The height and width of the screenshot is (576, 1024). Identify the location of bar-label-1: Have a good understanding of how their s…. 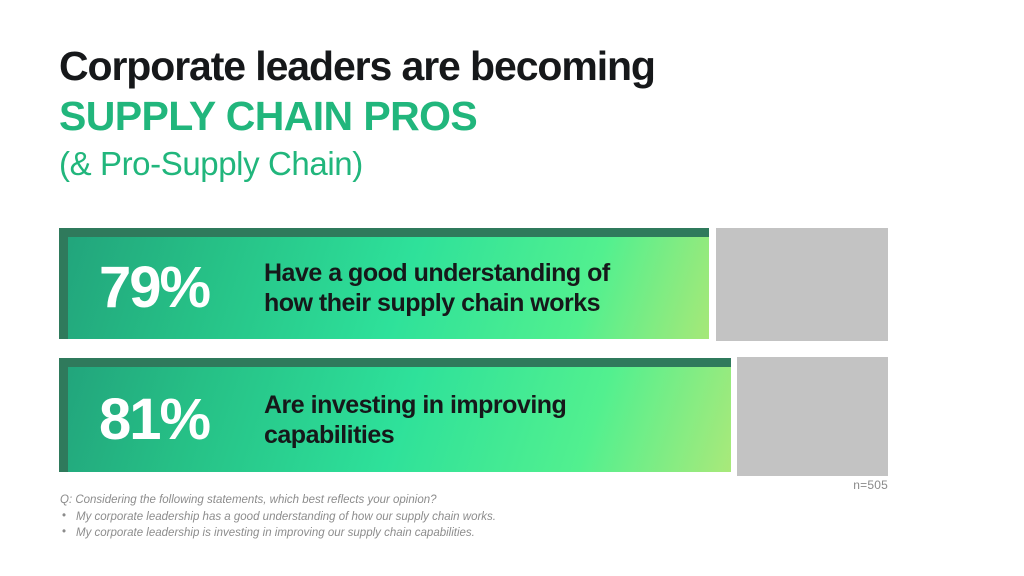
(437, 288).